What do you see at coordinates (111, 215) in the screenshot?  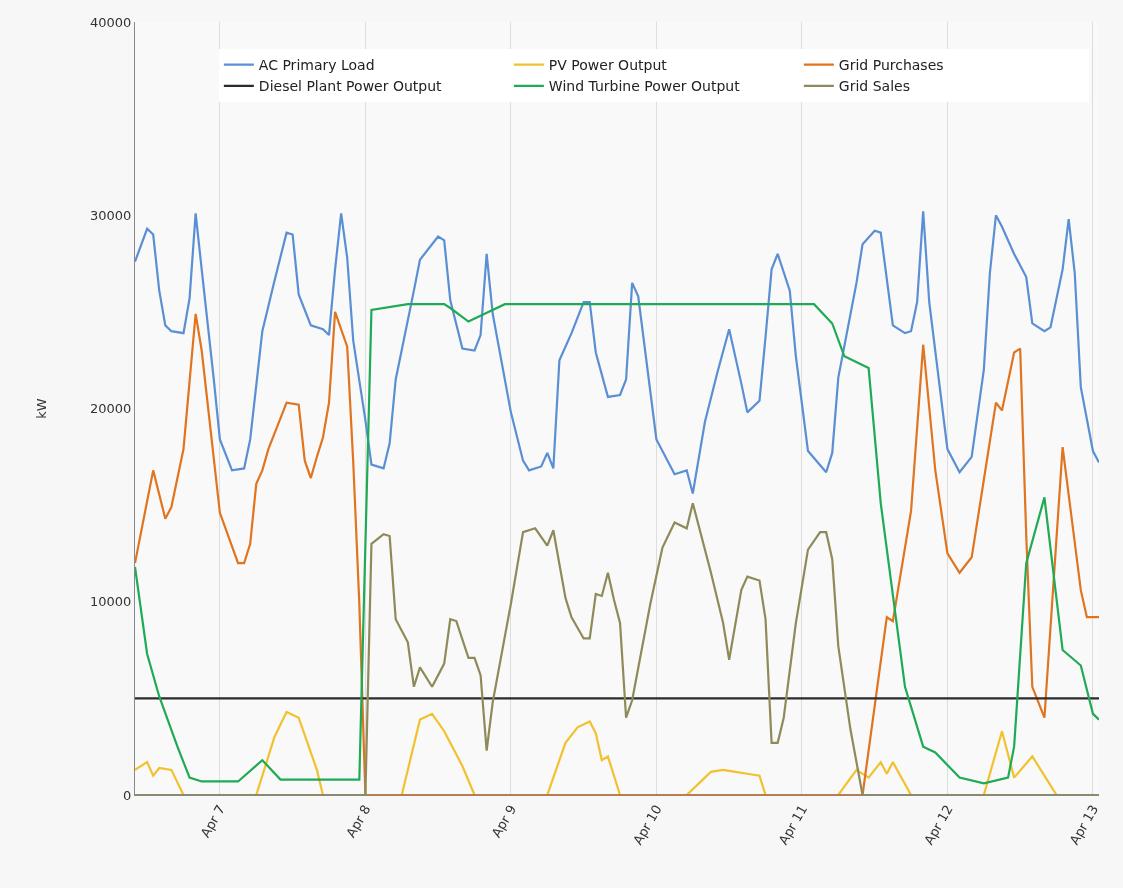 I see `y-tick-label: 30000` at bounding box center [111, 215].